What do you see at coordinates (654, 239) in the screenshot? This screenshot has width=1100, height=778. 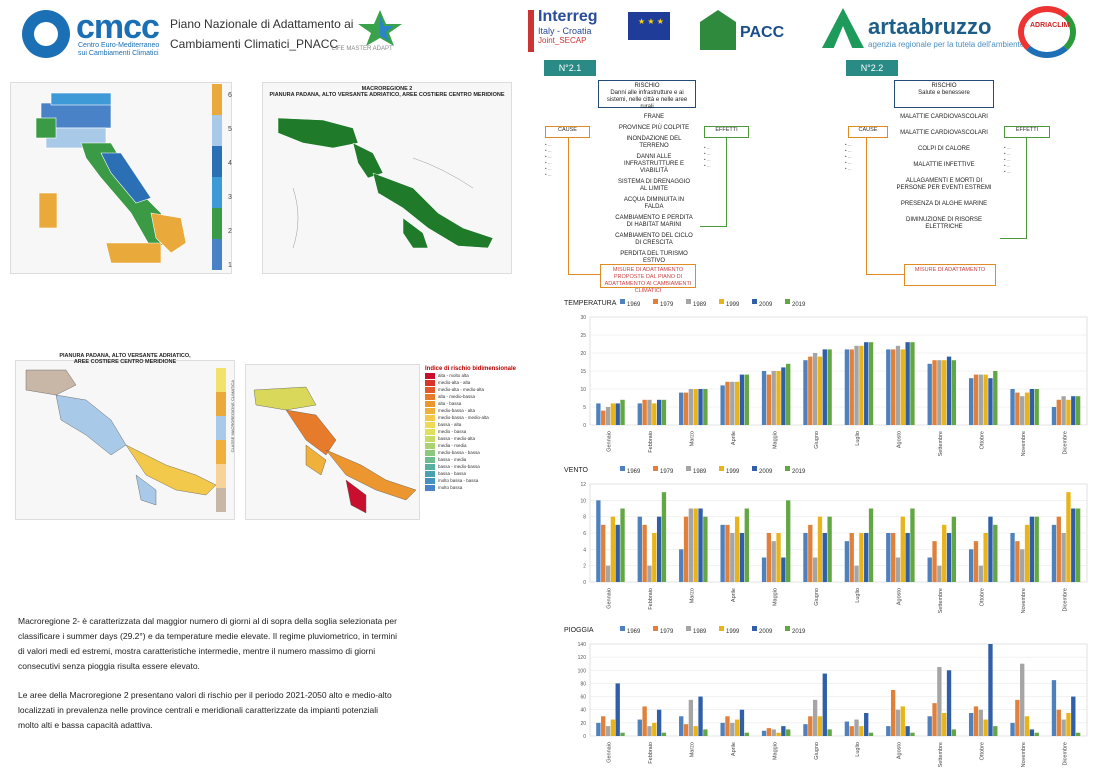 I see `flow-item: CAMBIAMENTO DEL CICLO DI CRESCITA` at bounding box center [654, 239].